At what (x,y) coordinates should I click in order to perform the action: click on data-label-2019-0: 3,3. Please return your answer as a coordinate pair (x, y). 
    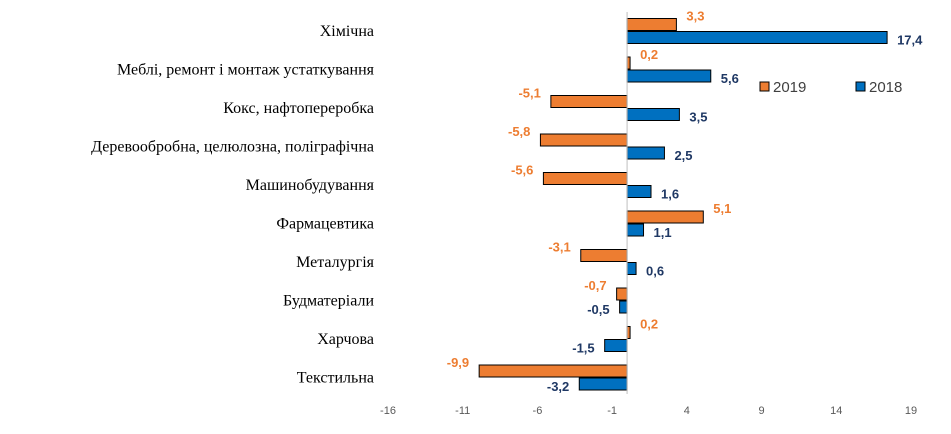
    Looking at the image, I should click on (695, 16).